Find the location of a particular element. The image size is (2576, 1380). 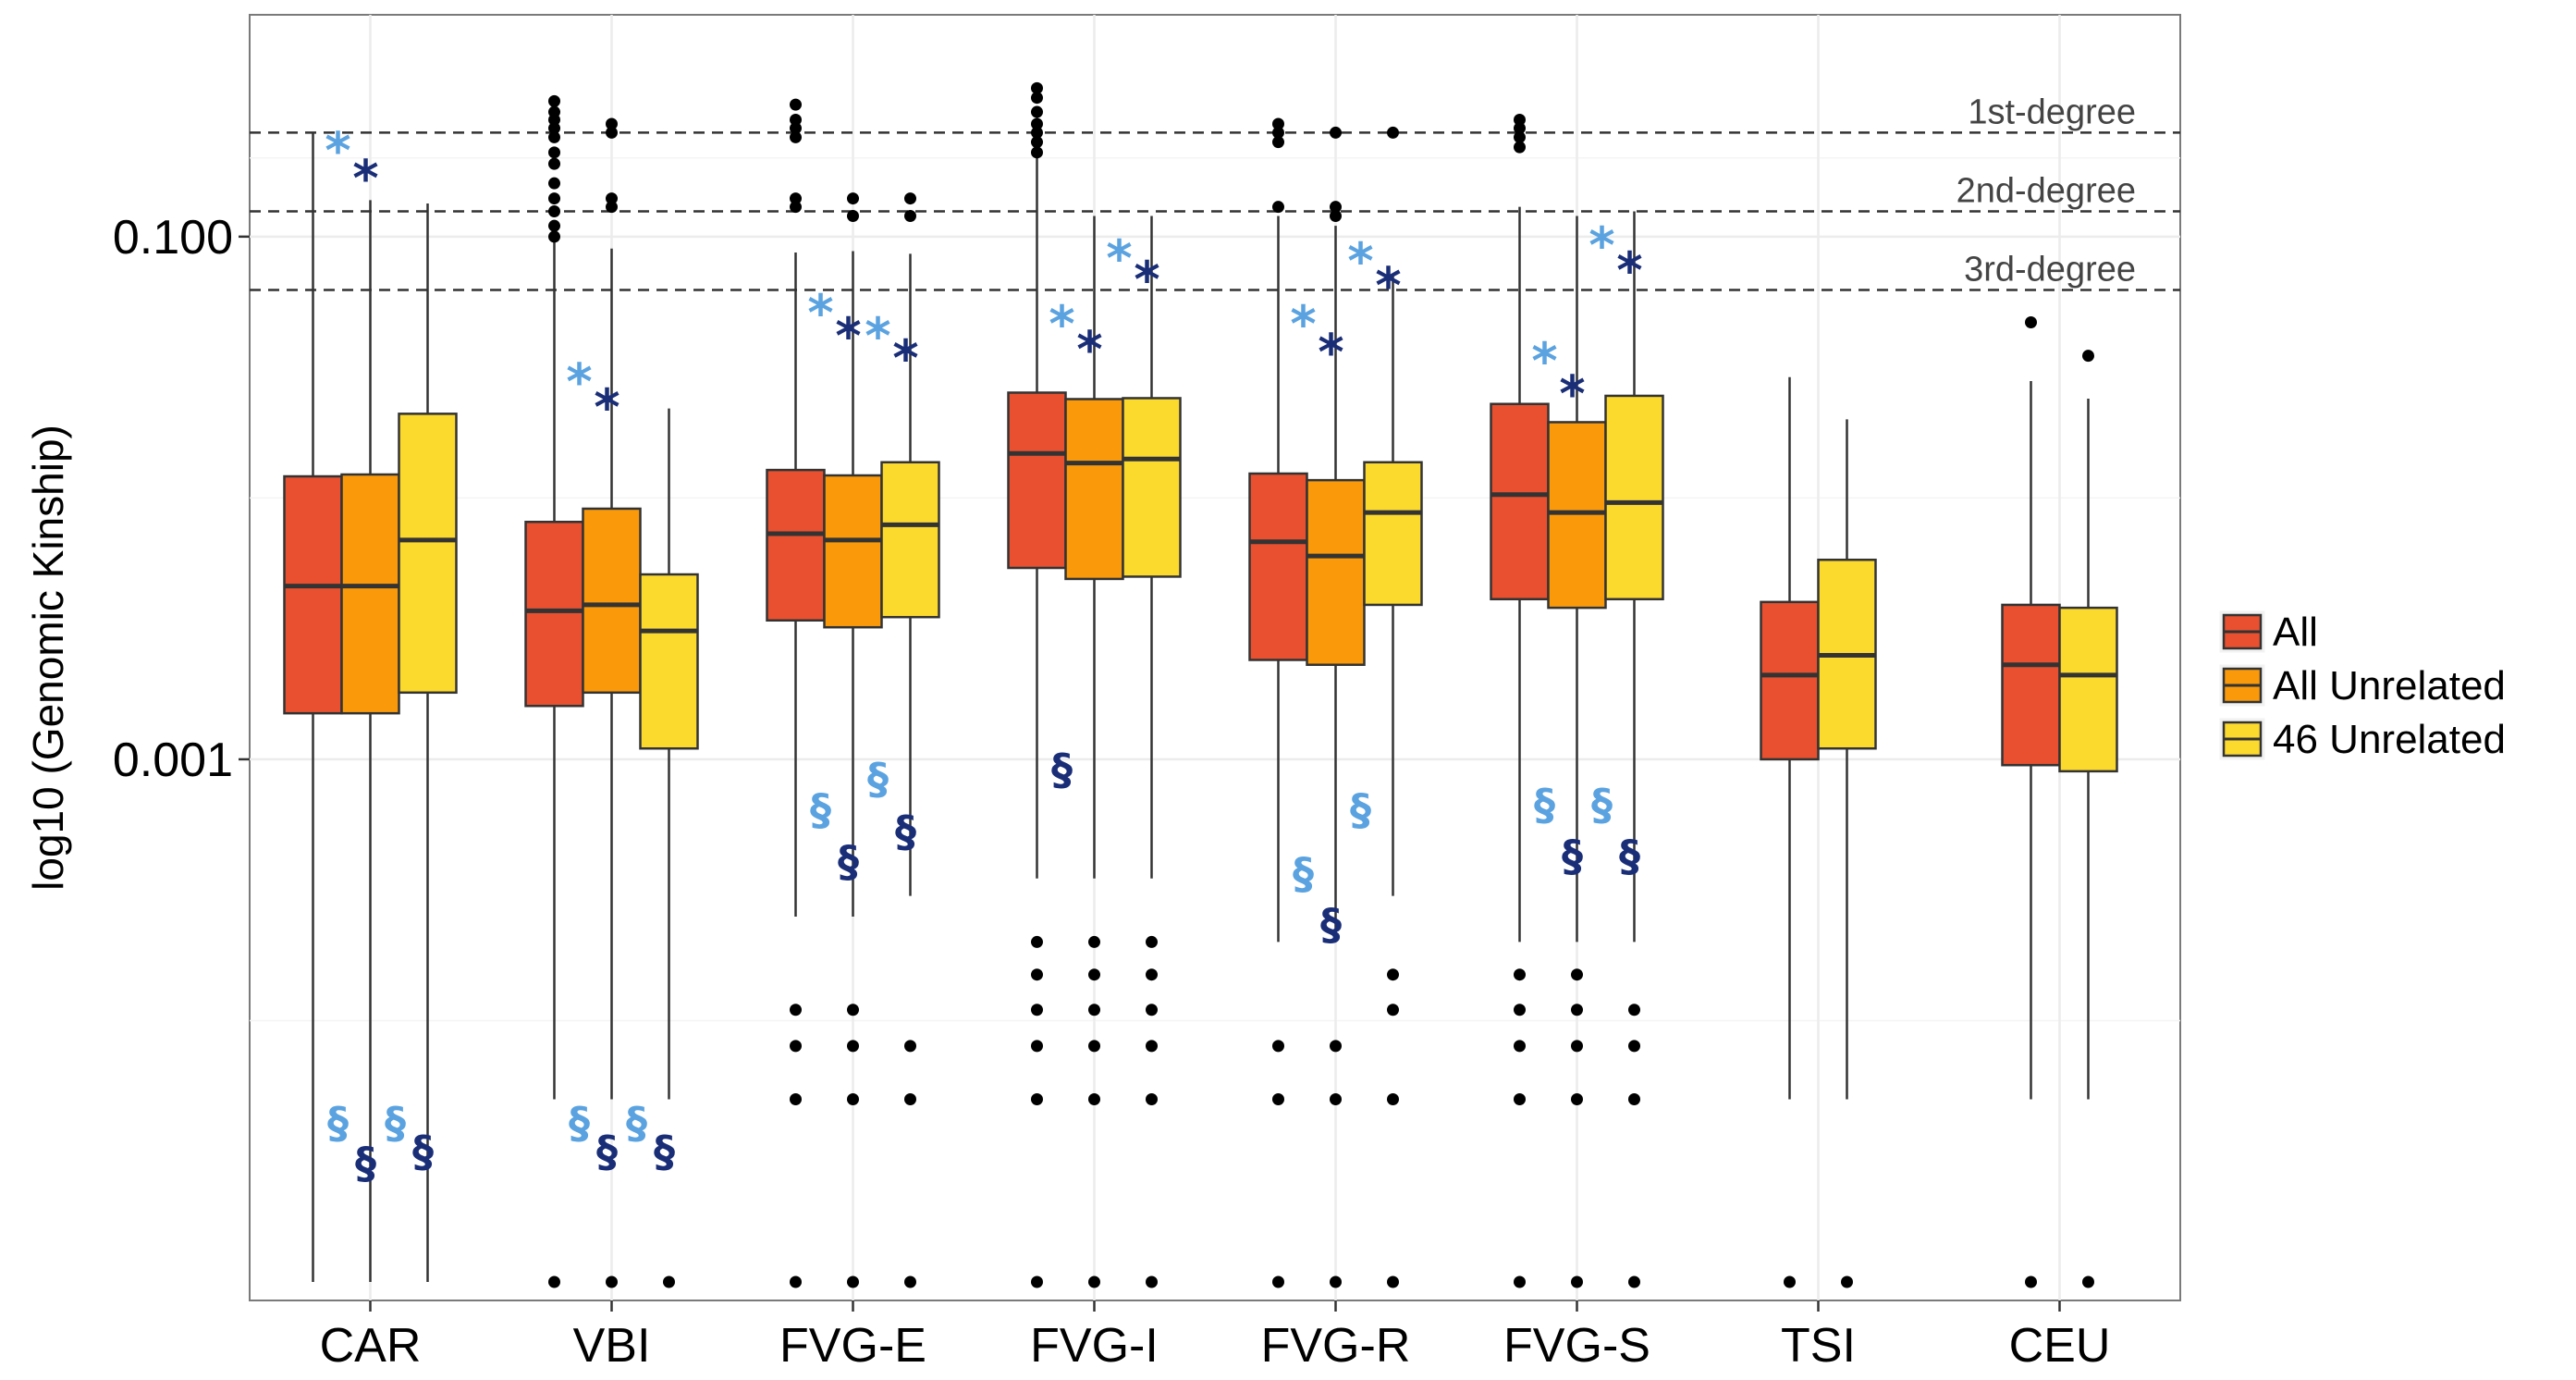

x-tick-label: FVG-S is located at coordinates (1576, 1346).